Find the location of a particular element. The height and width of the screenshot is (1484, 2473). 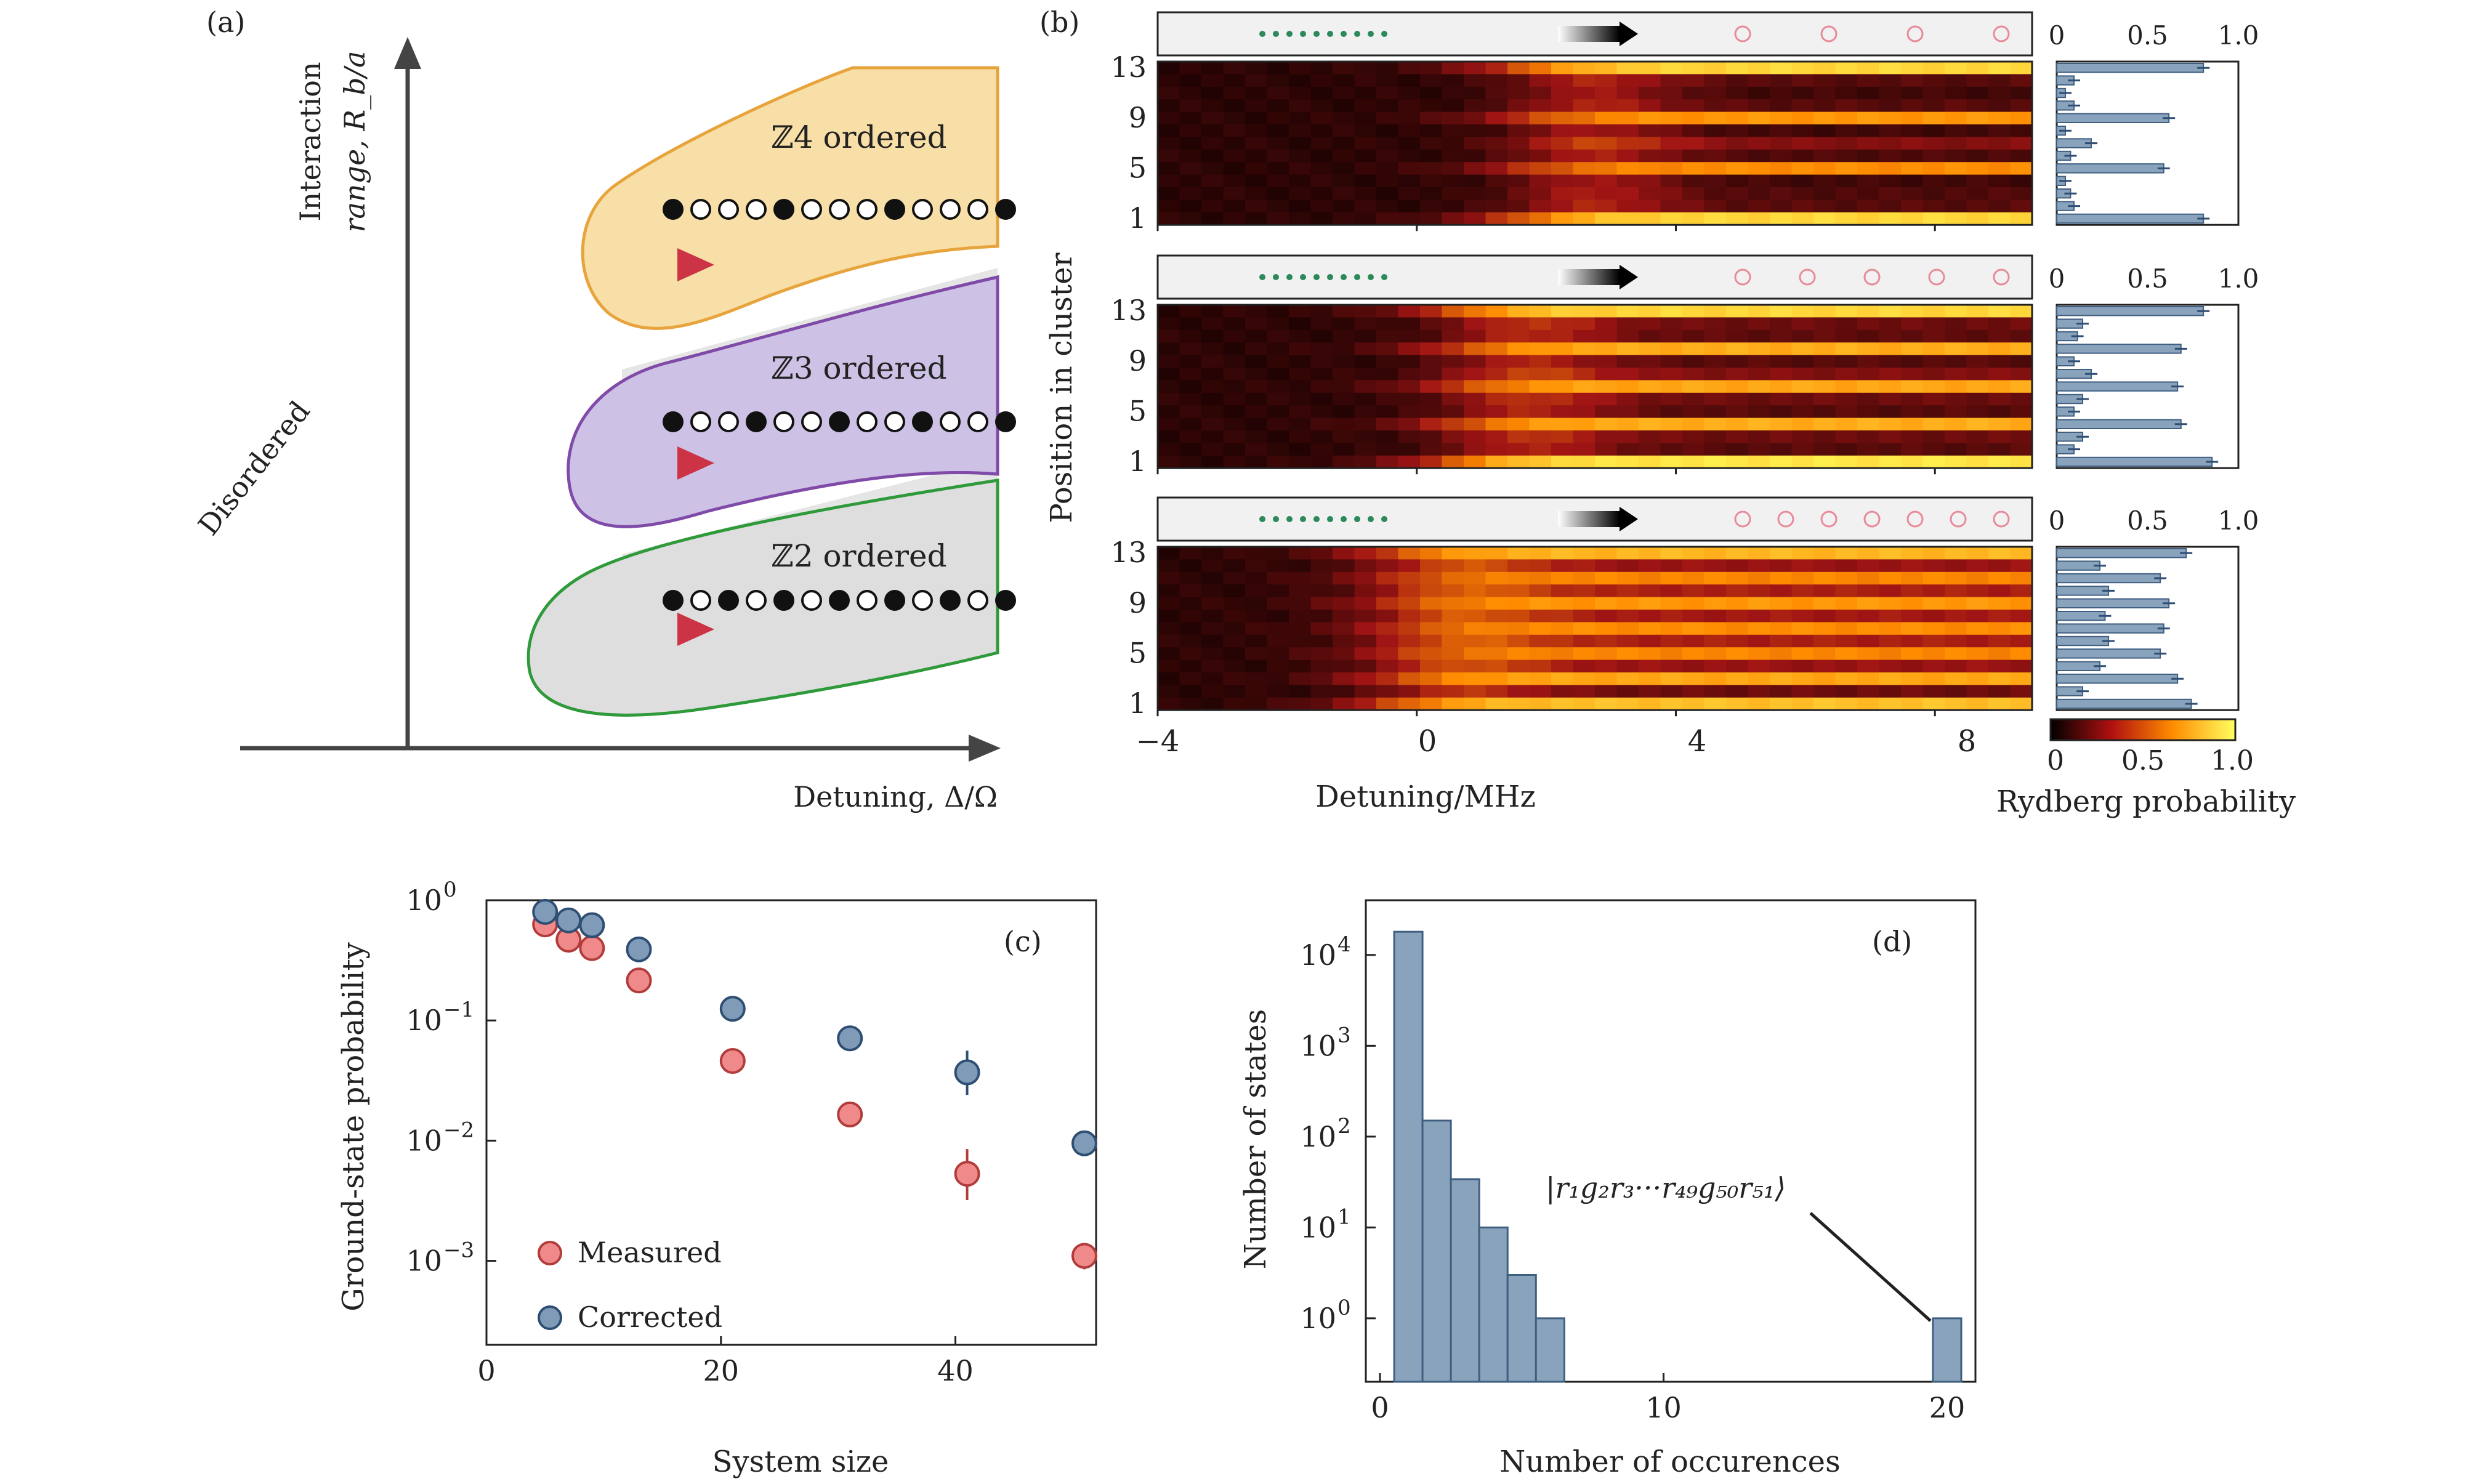

histogram-bar is located at coordinates (1493, 1304).